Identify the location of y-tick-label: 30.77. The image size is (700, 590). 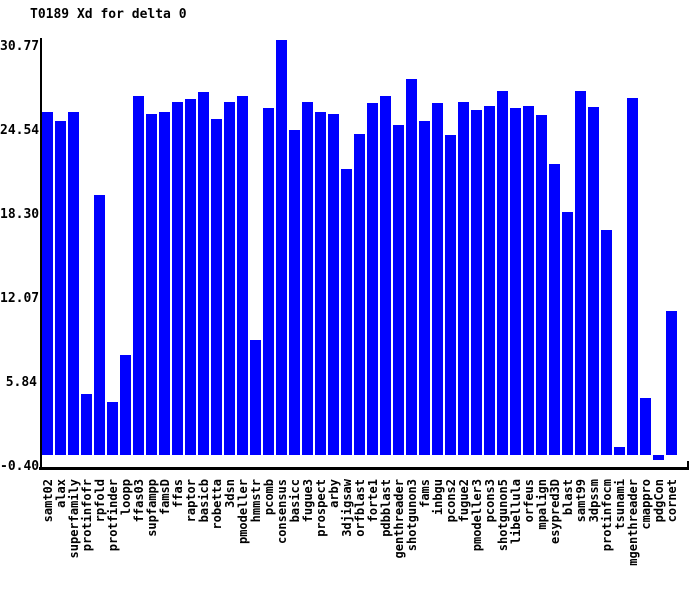
(20, 46).